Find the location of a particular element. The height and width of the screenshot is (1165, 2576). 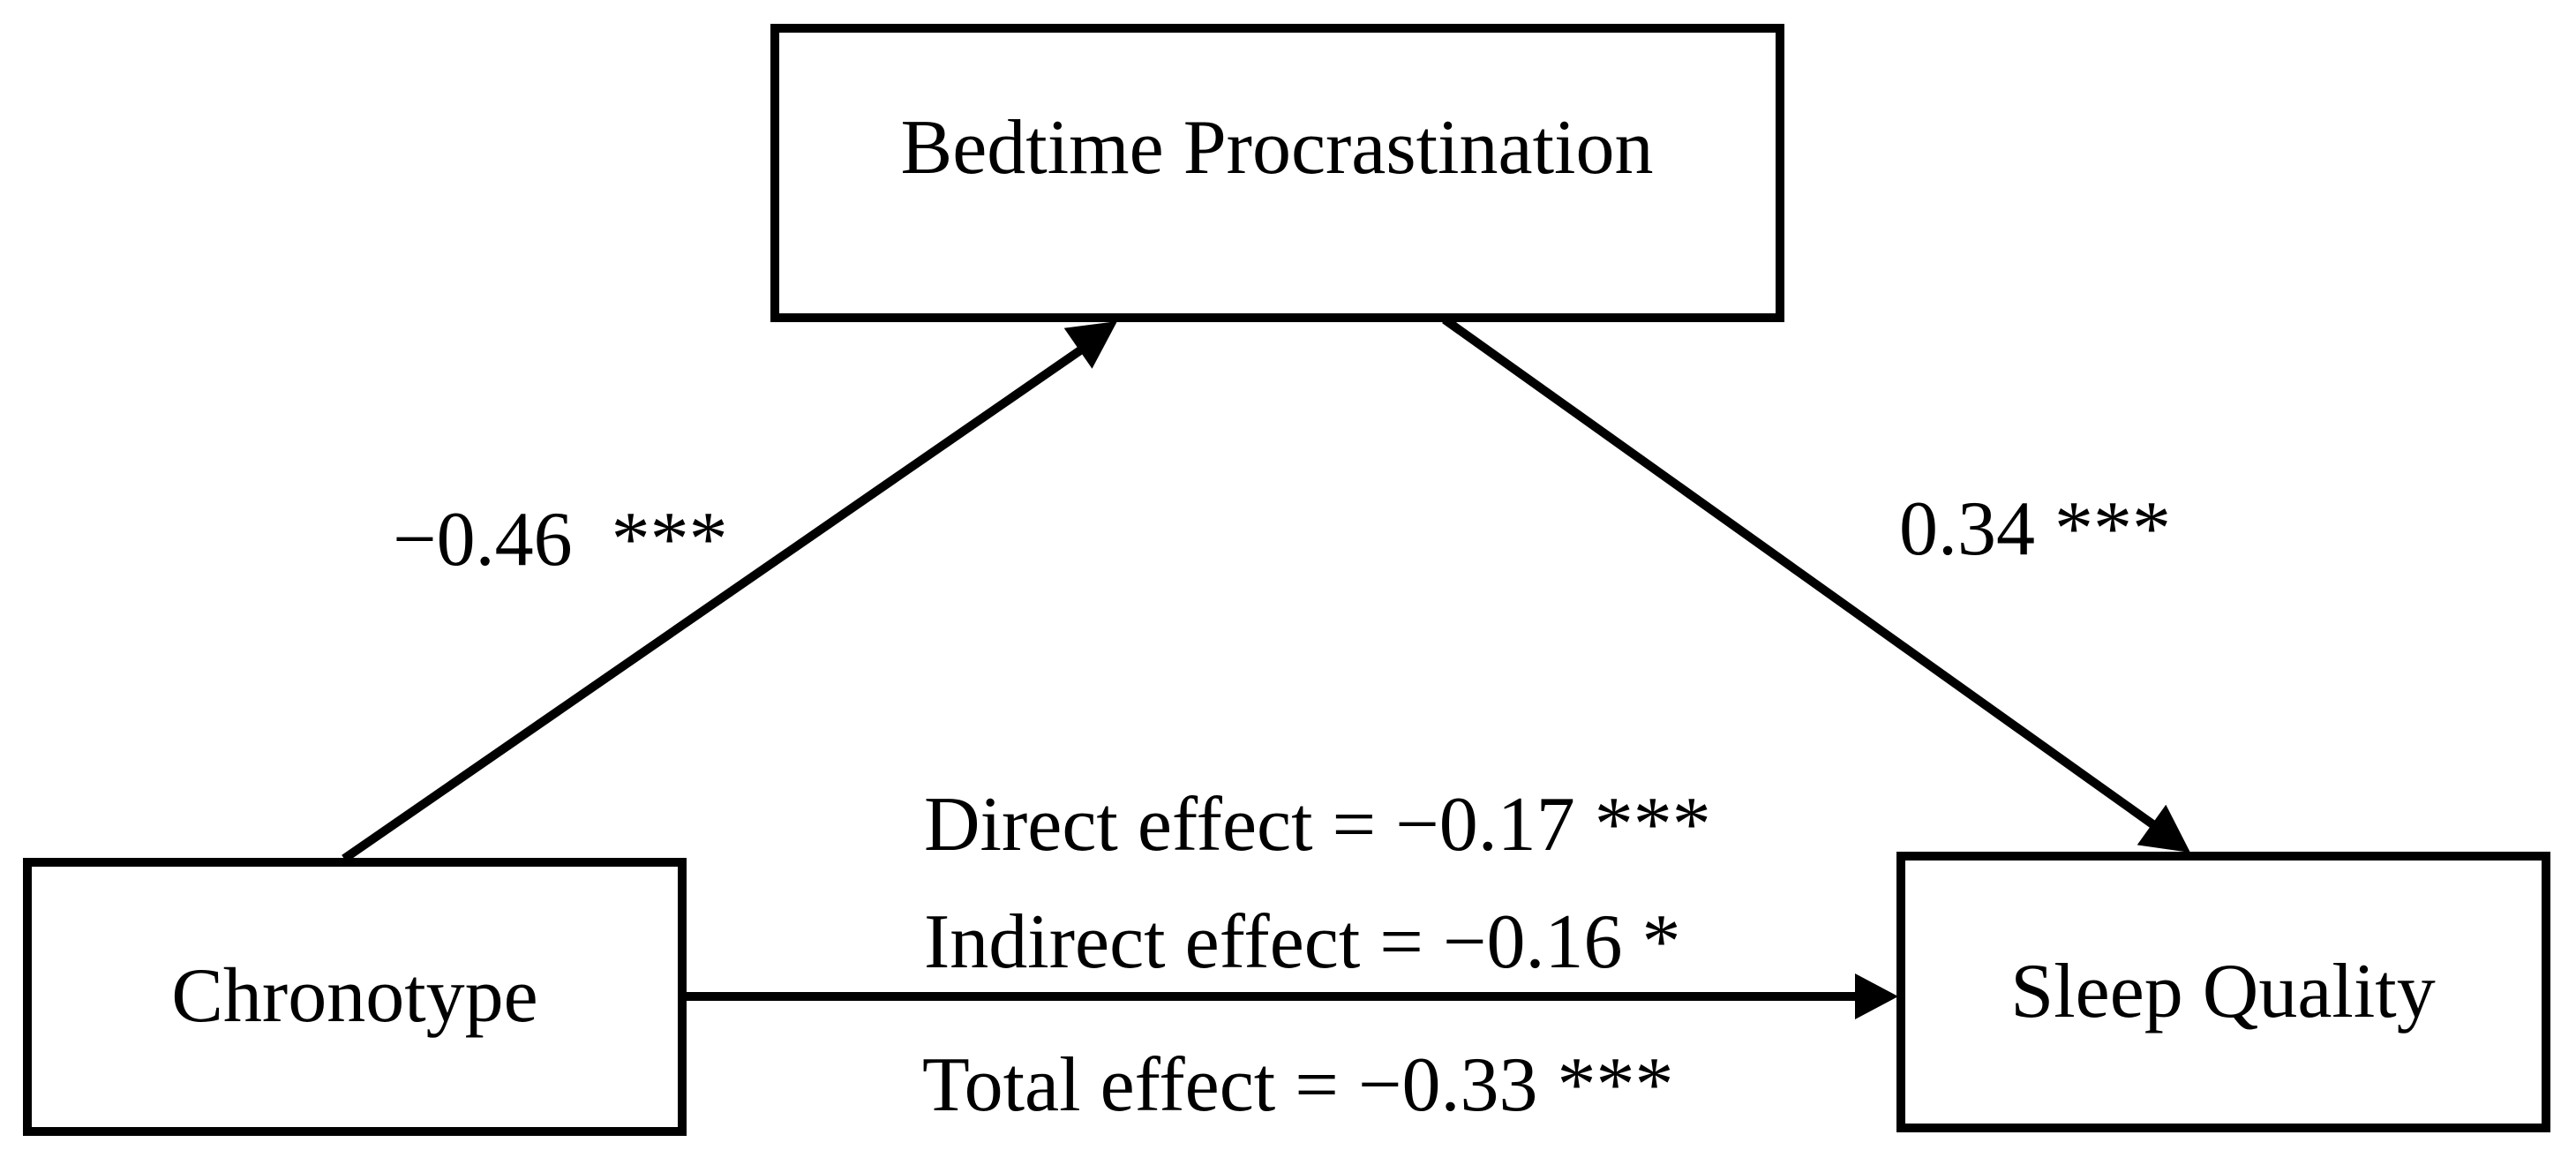

path-b-arrowhead is located at coordinates (2163, 828).